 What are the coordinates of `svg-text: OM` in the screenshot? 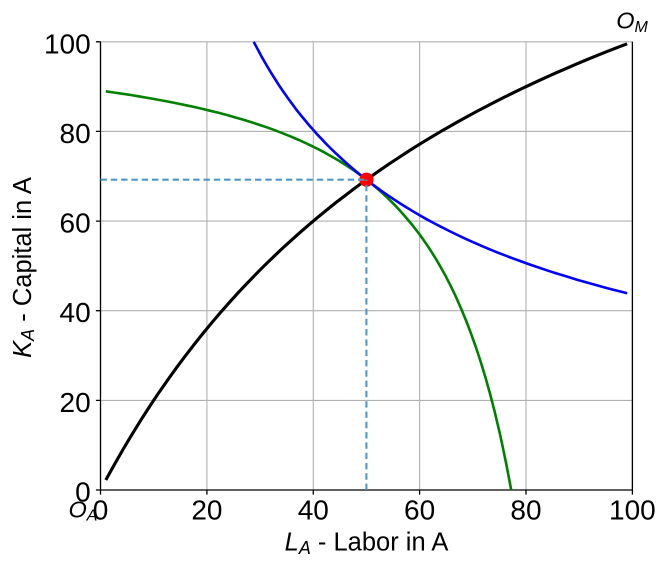 It's located at (632, 22).